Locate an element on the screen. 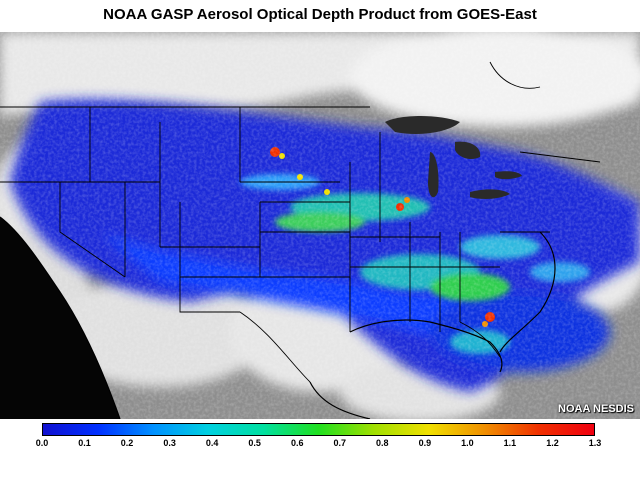  scale-tick-label: 0.7 is located at coordinates (340, 443).